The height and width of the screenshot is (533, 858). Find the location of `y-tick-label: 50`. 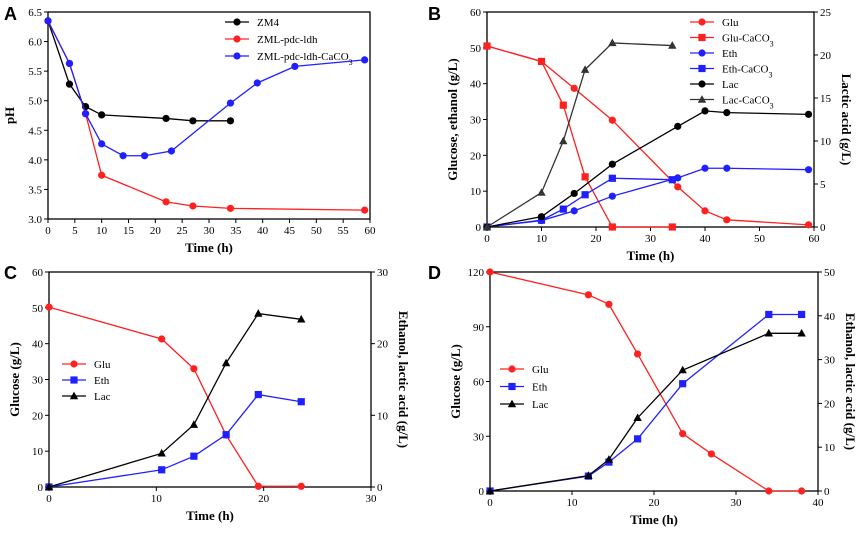

y-tick-label: 50 is located at coordinates (476, 49).